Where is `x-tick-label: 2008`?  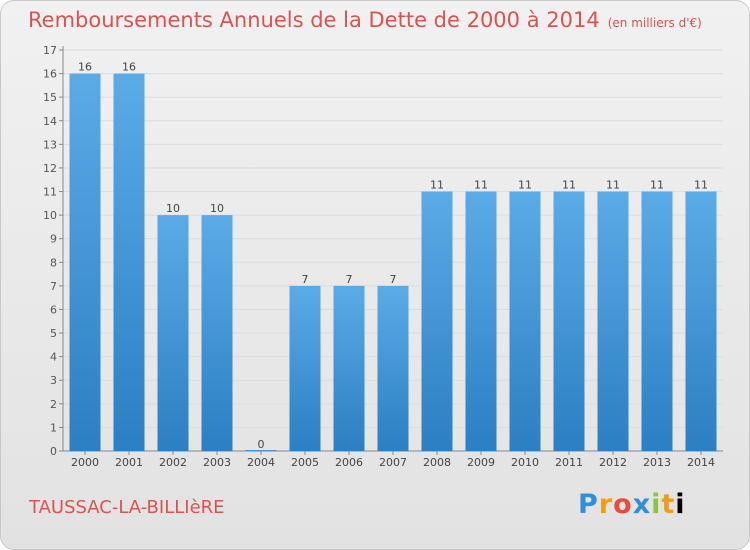 x-tick-label: 2008 is located at coordinates (437, 462).